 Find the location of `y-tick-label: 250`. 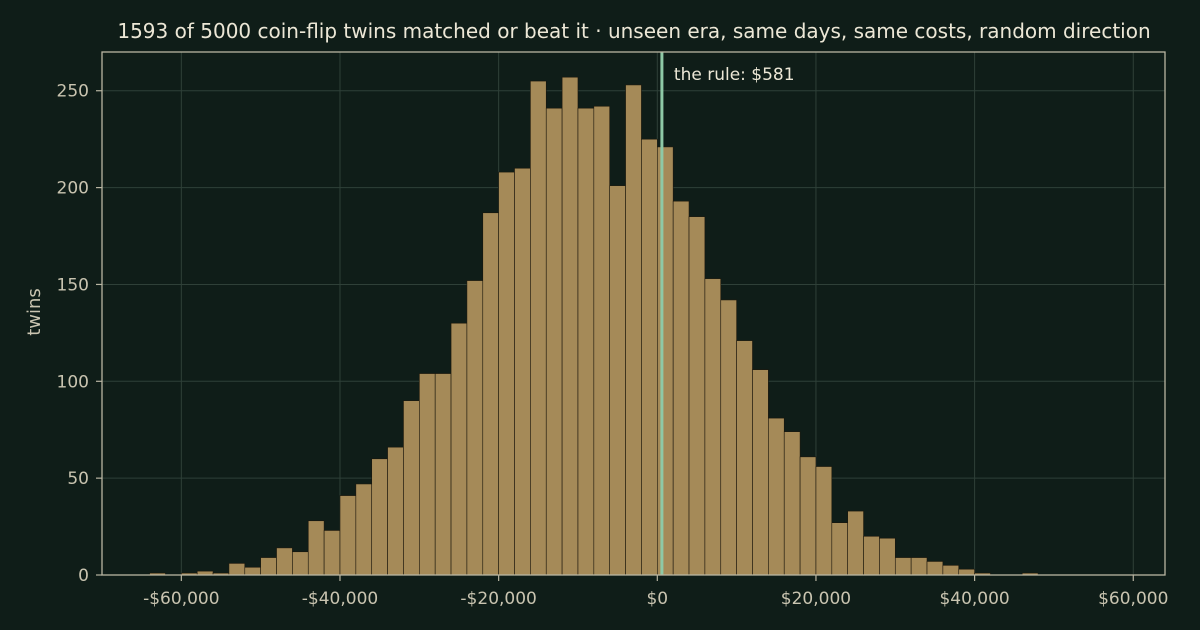

y-tick-label: 250 is located at coordinates (73, 92).